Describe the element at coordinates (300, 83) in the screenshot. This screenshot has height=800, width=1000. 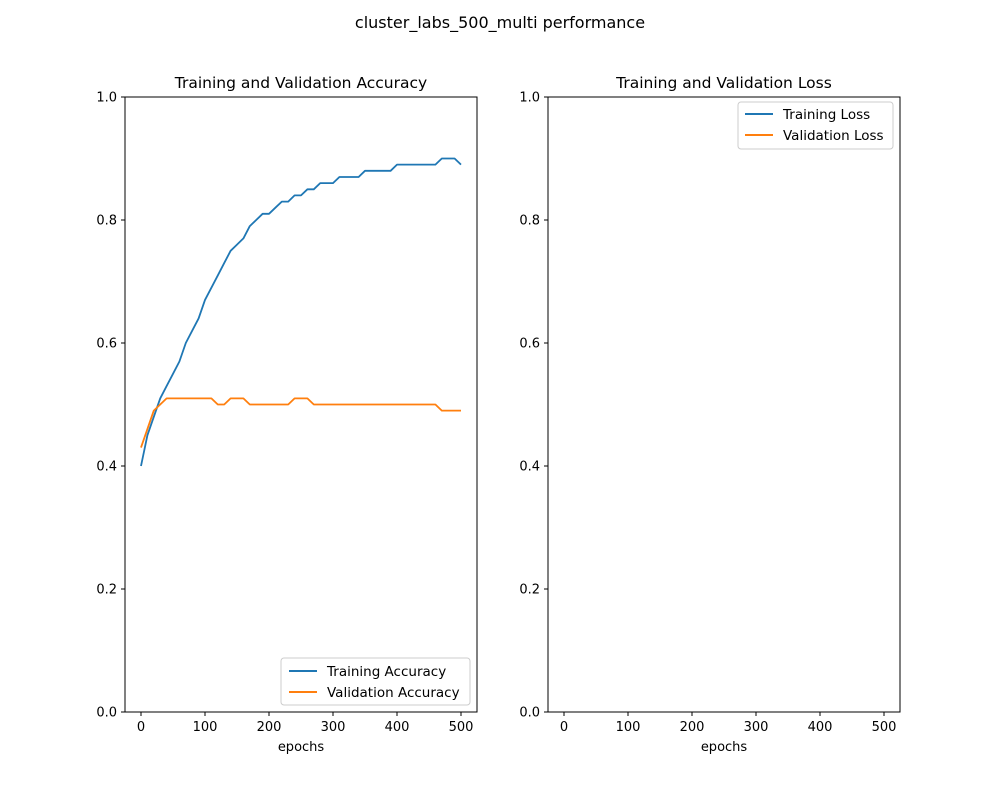
I see `accuracy-chart-title: Training and Validation Accuracy` at that location.